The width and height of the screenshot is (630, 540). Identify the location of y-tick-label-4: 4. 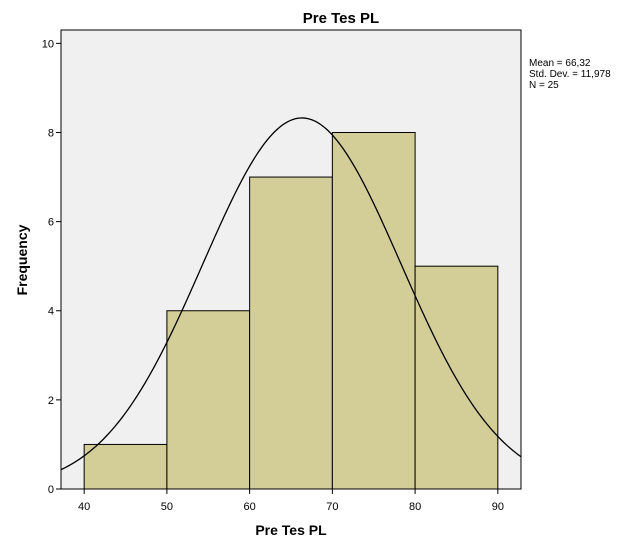
(51, 312).